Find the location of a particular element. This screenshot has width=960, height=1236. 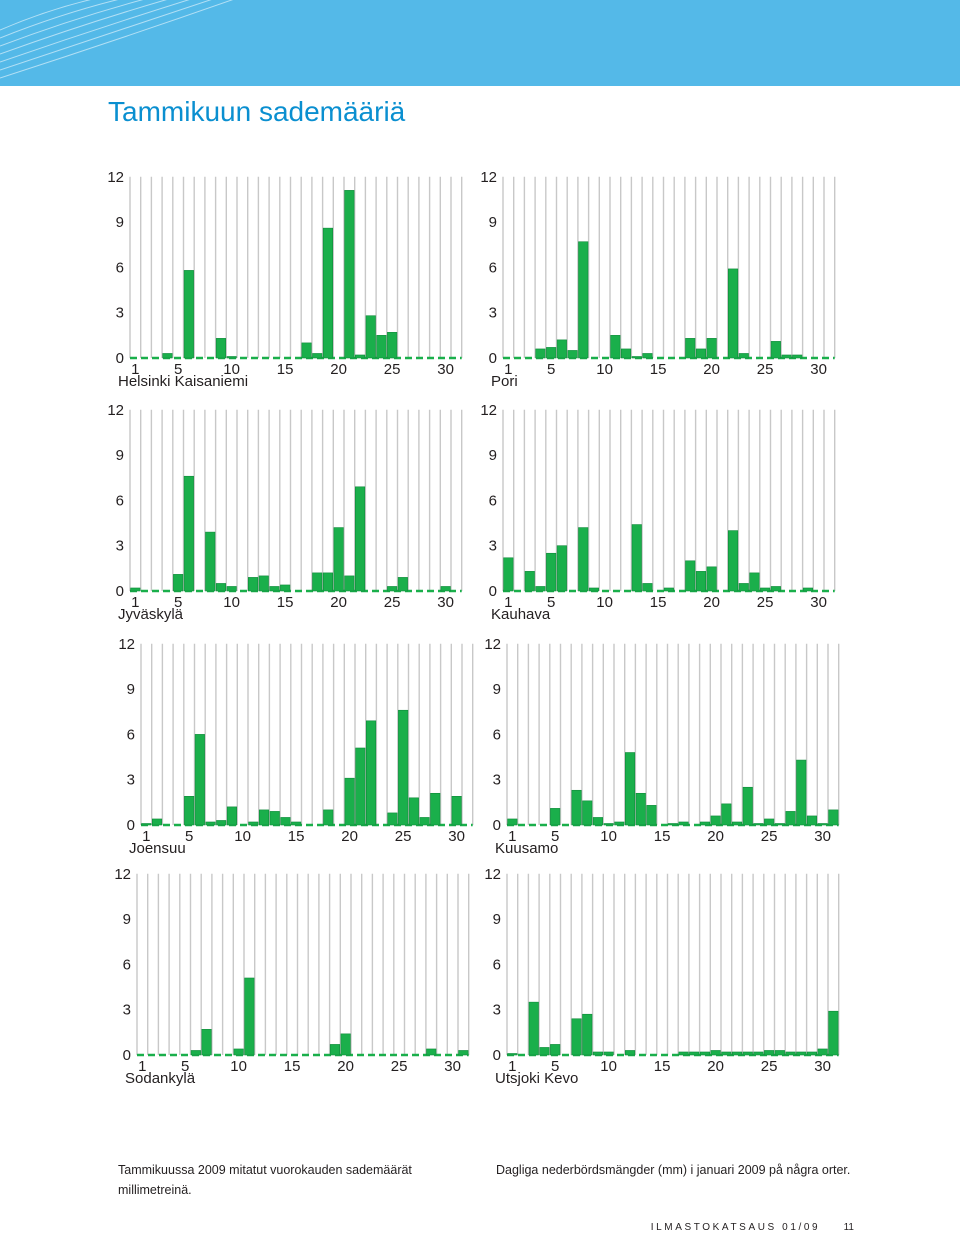

header-banner is located at coordinates (480, 43).